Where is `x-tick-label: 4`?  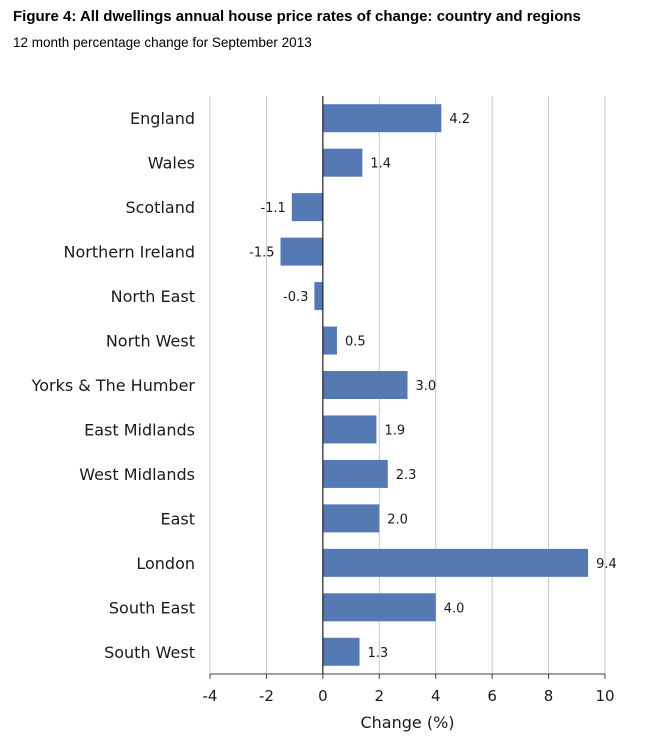
x-tick-label: 4 is located at coordinates (436, 696).